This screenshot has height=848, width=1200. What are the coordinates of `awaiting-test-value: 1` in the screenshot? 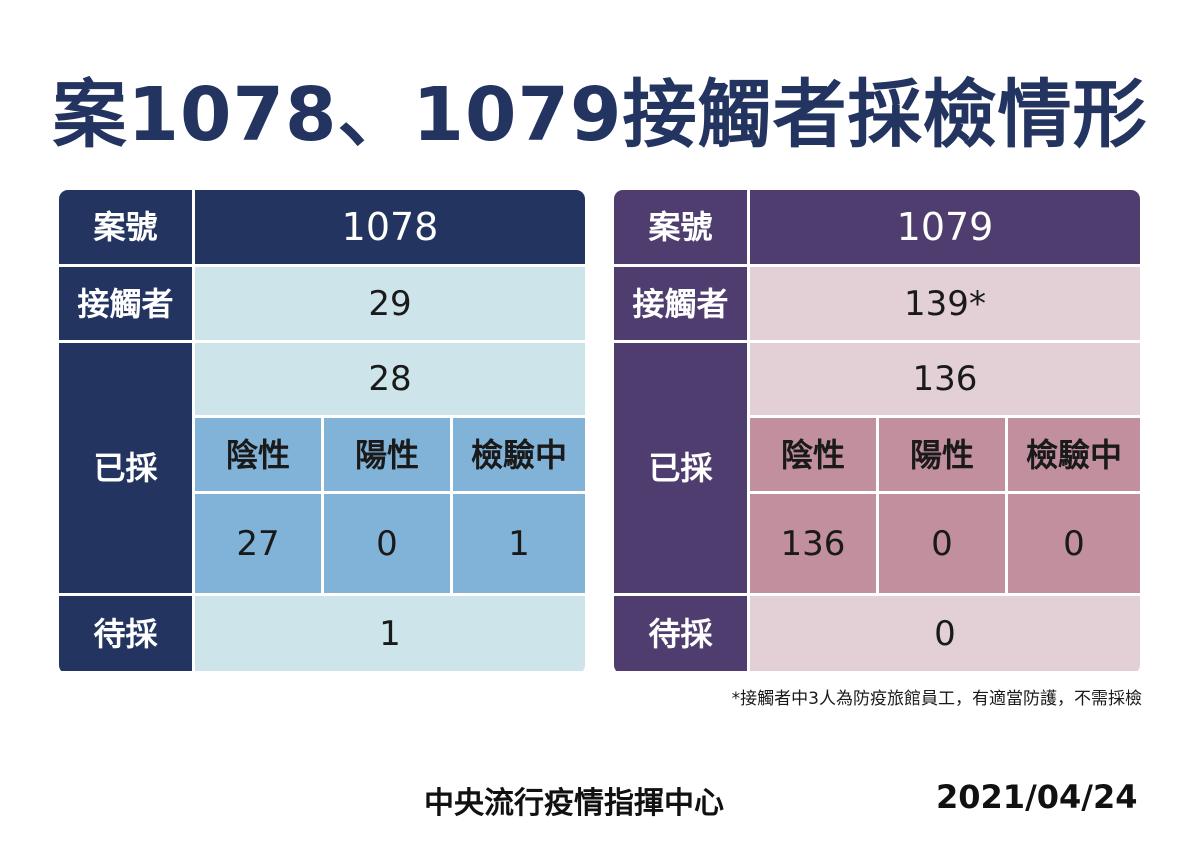 It's located at (390, 633).